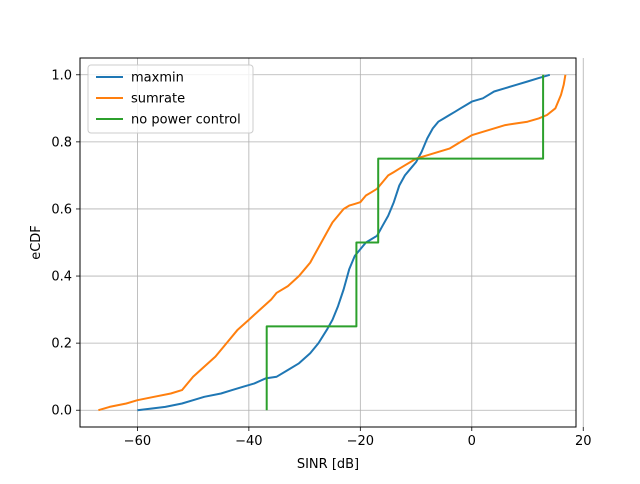 Image resolution: width=640 pixels, height=484 pixels. Describe the element at coordinates (157, 78) in the screenshot. I see `legend-label: maxmin` at that location.